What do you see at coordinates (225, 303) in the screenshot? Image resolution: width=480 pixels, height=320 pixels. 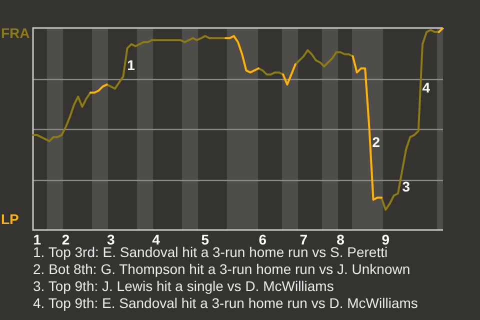 I see `text: 4. Top 9th: E. Sandoval hit a 3-run home run vs D. McWilliams` at bounding box center [225, 303].